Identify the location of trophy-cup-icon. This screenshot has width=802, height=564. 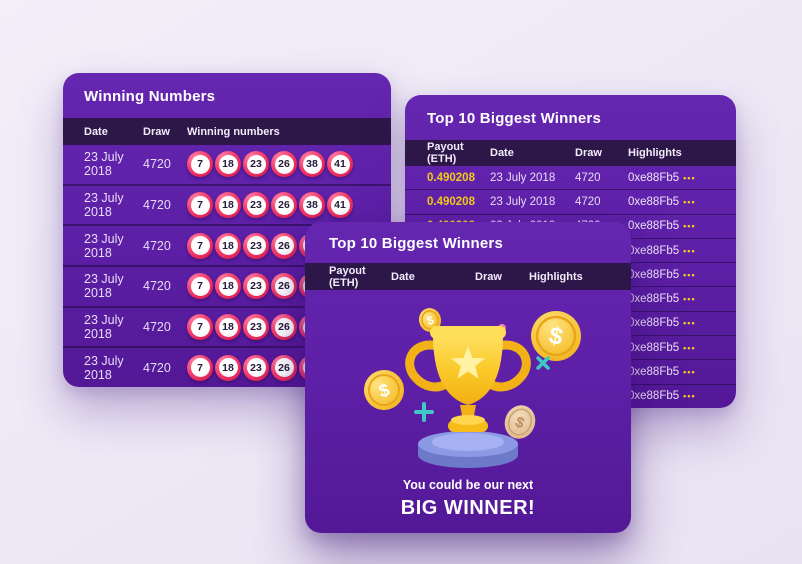
(468, 379).